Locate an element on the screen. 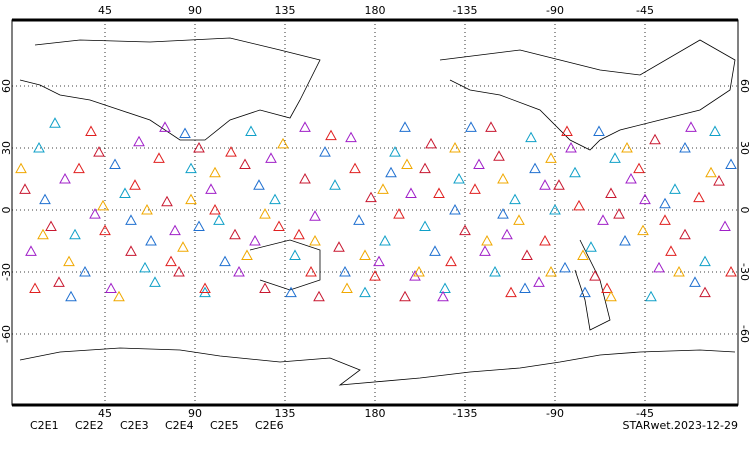 The width and height of the screenshot is (750, 450). x-tick-label-top: -90 is located at coordinates (555, 10).